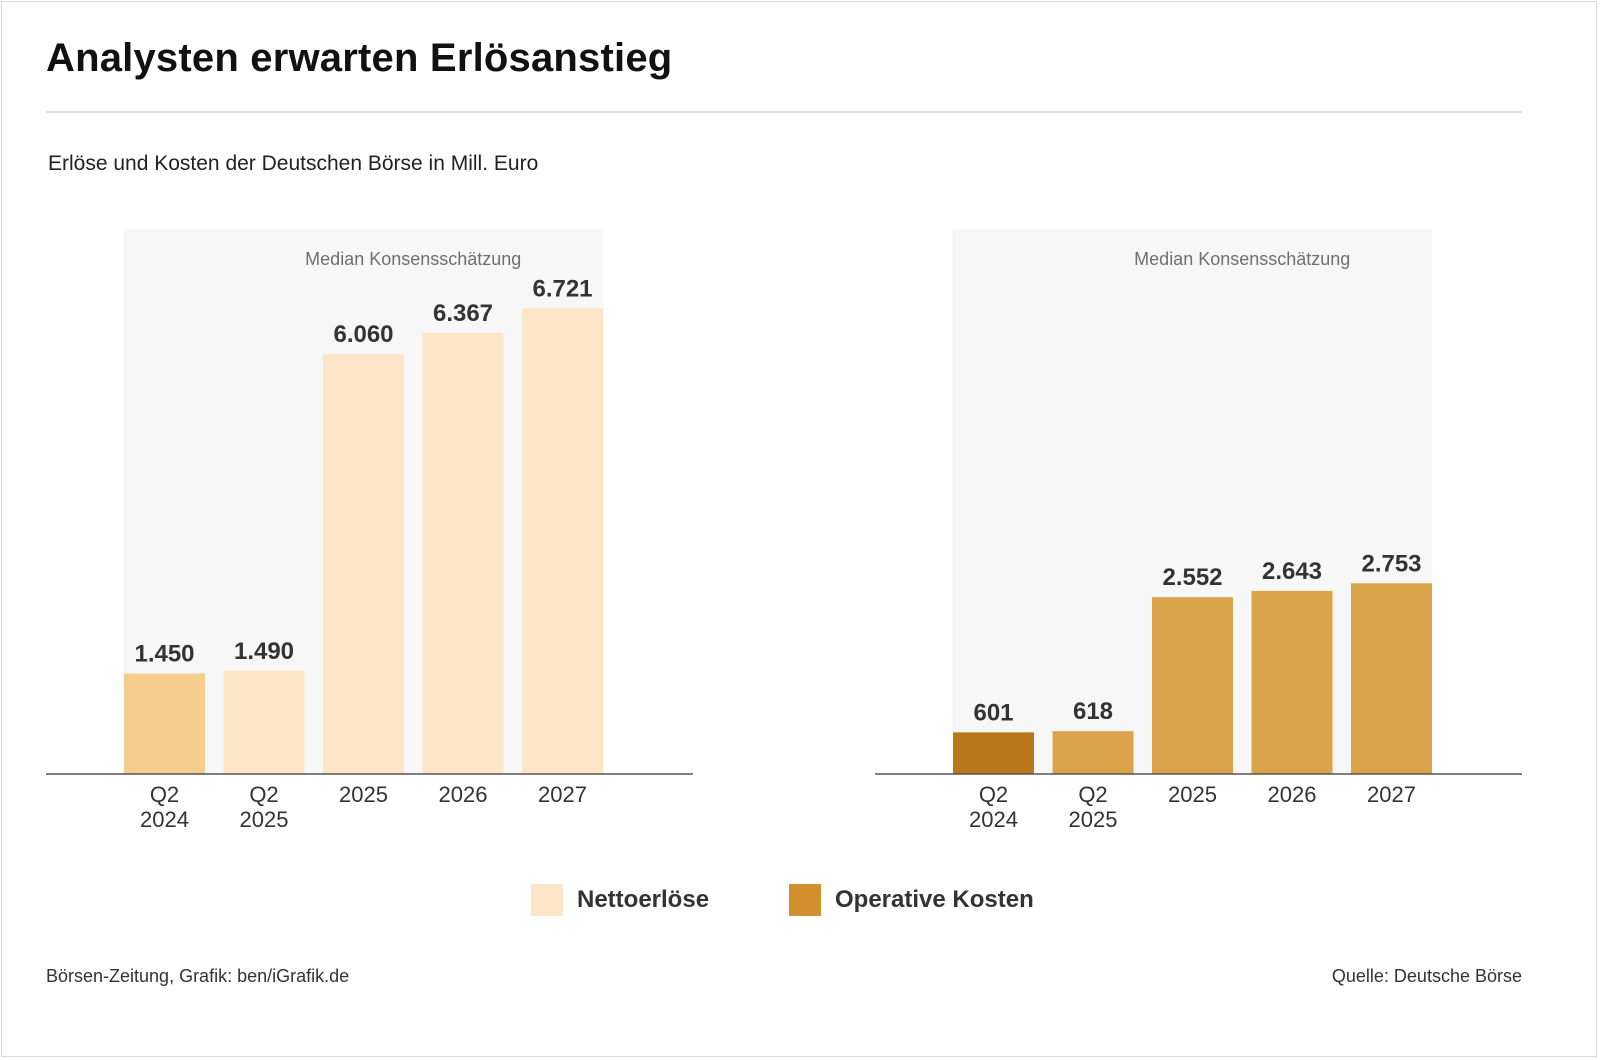 Image resolution: width=1600 pixels, height=1060 pixels. I want to click on chart-1-x-tick-label-5: 2027, so click(562, 794).